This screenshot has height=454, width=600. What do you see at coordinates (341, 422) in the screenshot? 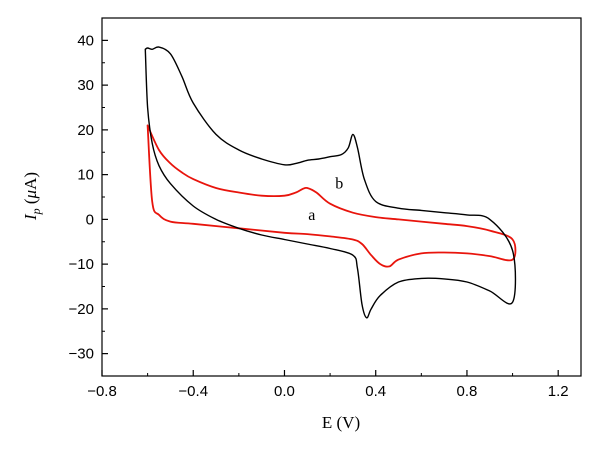
I see `x-axis-title: E (V)` at bounding box center [341, 422].